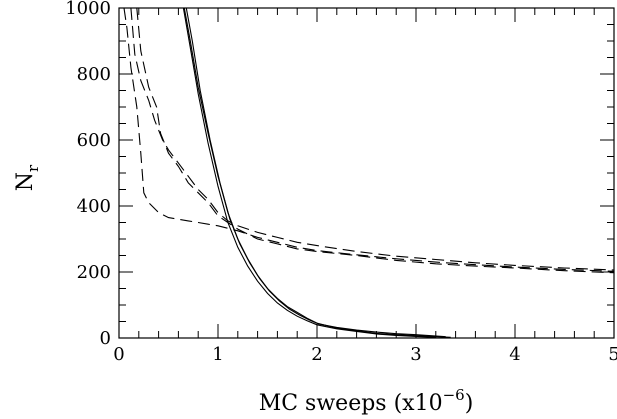 The height and width of the screenshot is (419, 617). I want to click on y-tick-label: 400, so click(94, 206).